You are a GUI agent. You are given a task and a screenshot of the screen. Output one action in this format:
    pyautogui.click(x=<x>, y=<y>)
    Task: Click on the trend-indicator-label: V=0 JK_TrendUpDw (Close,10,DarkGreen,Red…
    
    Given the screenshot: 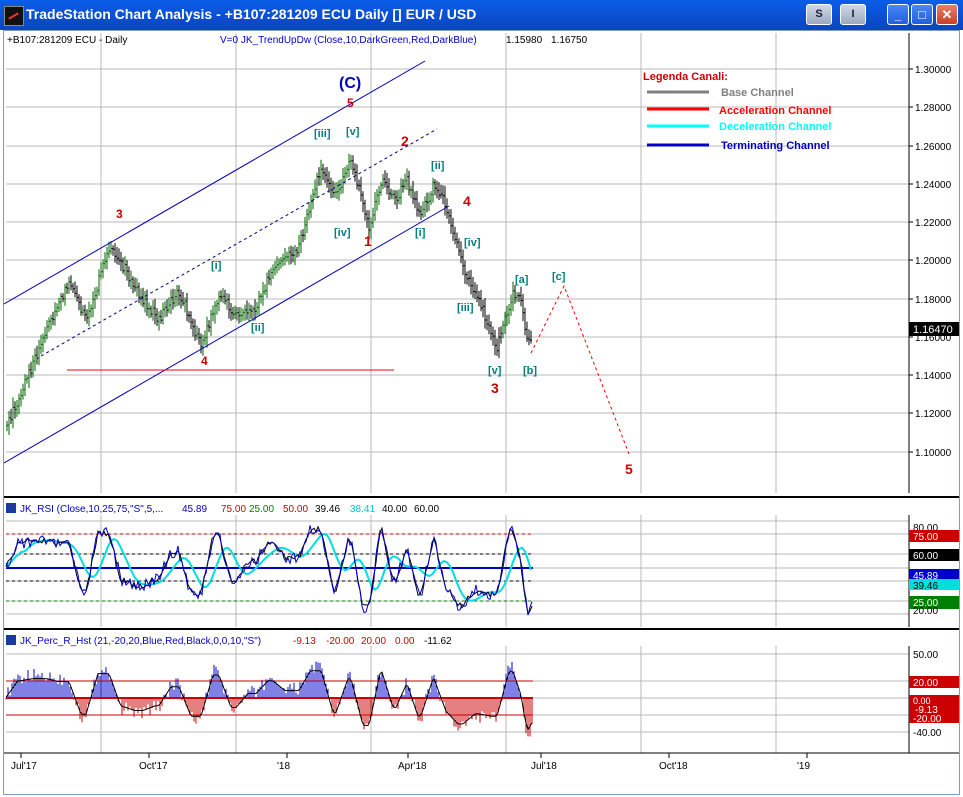 What is the action you would take?
    pyautogui.click(x=348, y=40)
    